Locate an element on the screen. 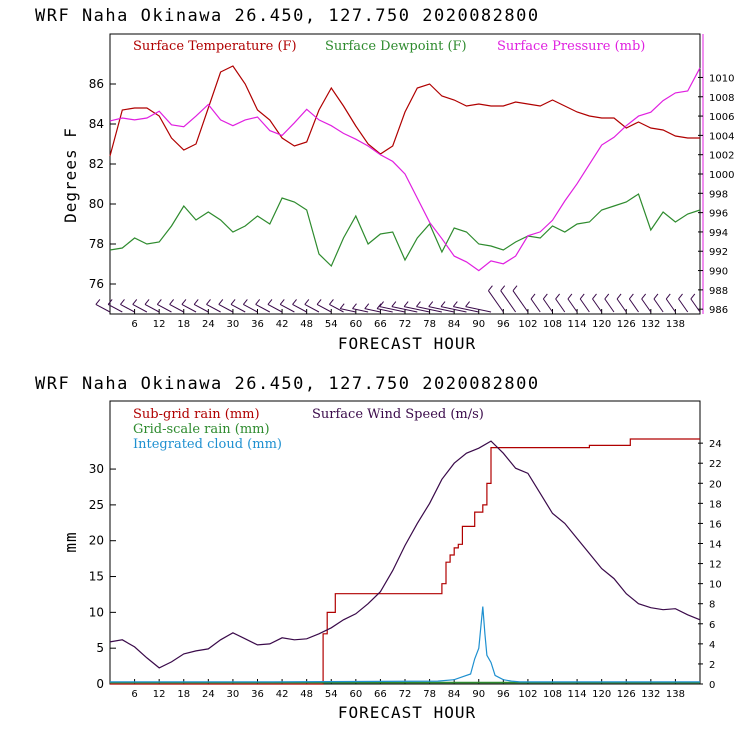  y2-tick-label: 998 is located at coordinates (718, 194).